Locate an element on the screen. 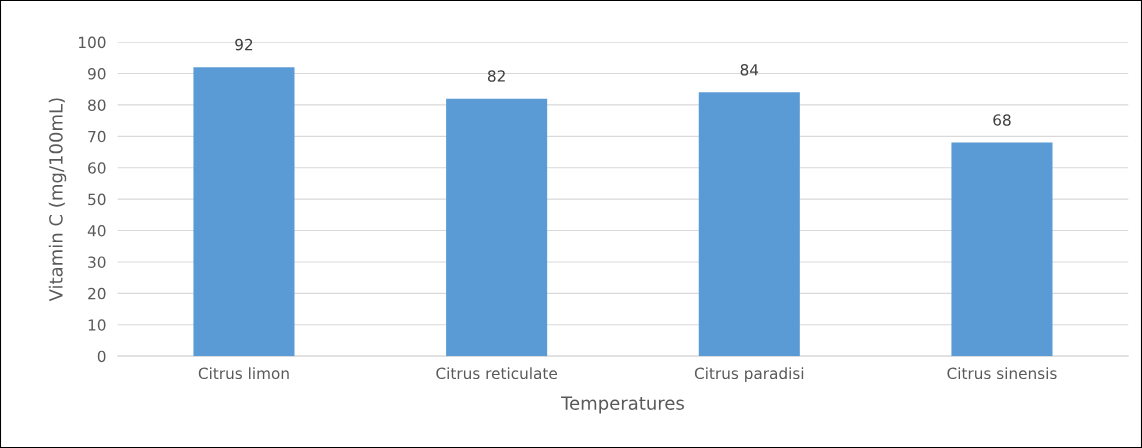 Image resolution: width=1142 pixels, height=448 pixels. data-label: 84 is located at coordinates (749, 69).